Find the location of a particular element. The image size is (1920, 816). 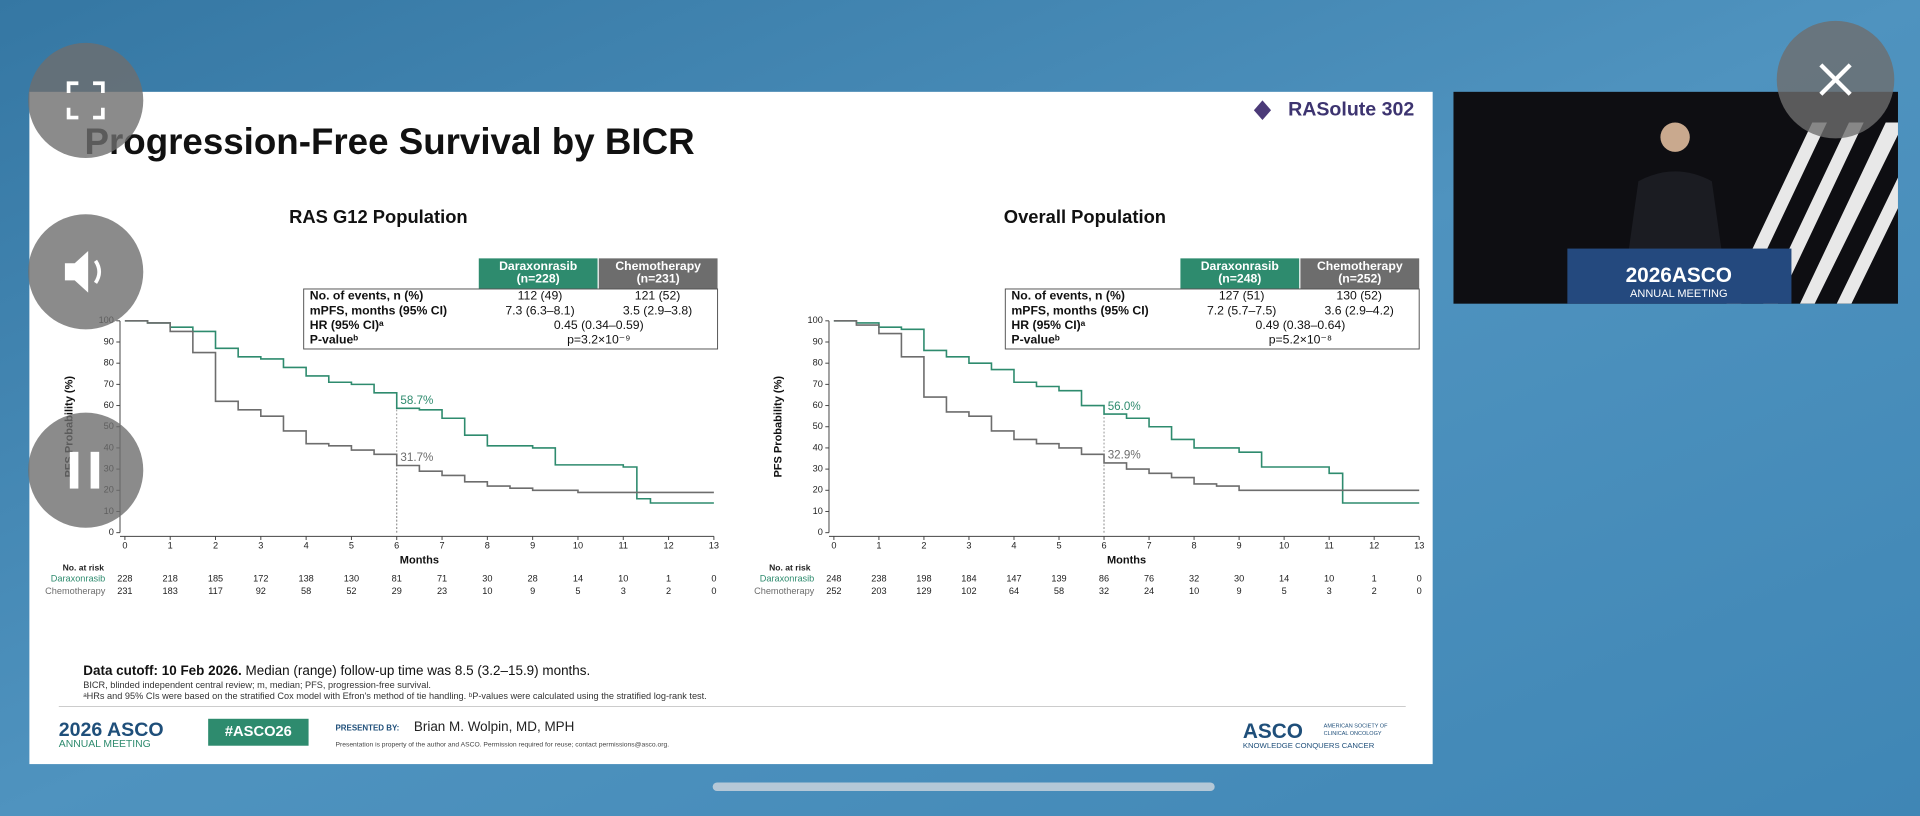

chart-title: Overall Population is located at coordinates (1085, 216).